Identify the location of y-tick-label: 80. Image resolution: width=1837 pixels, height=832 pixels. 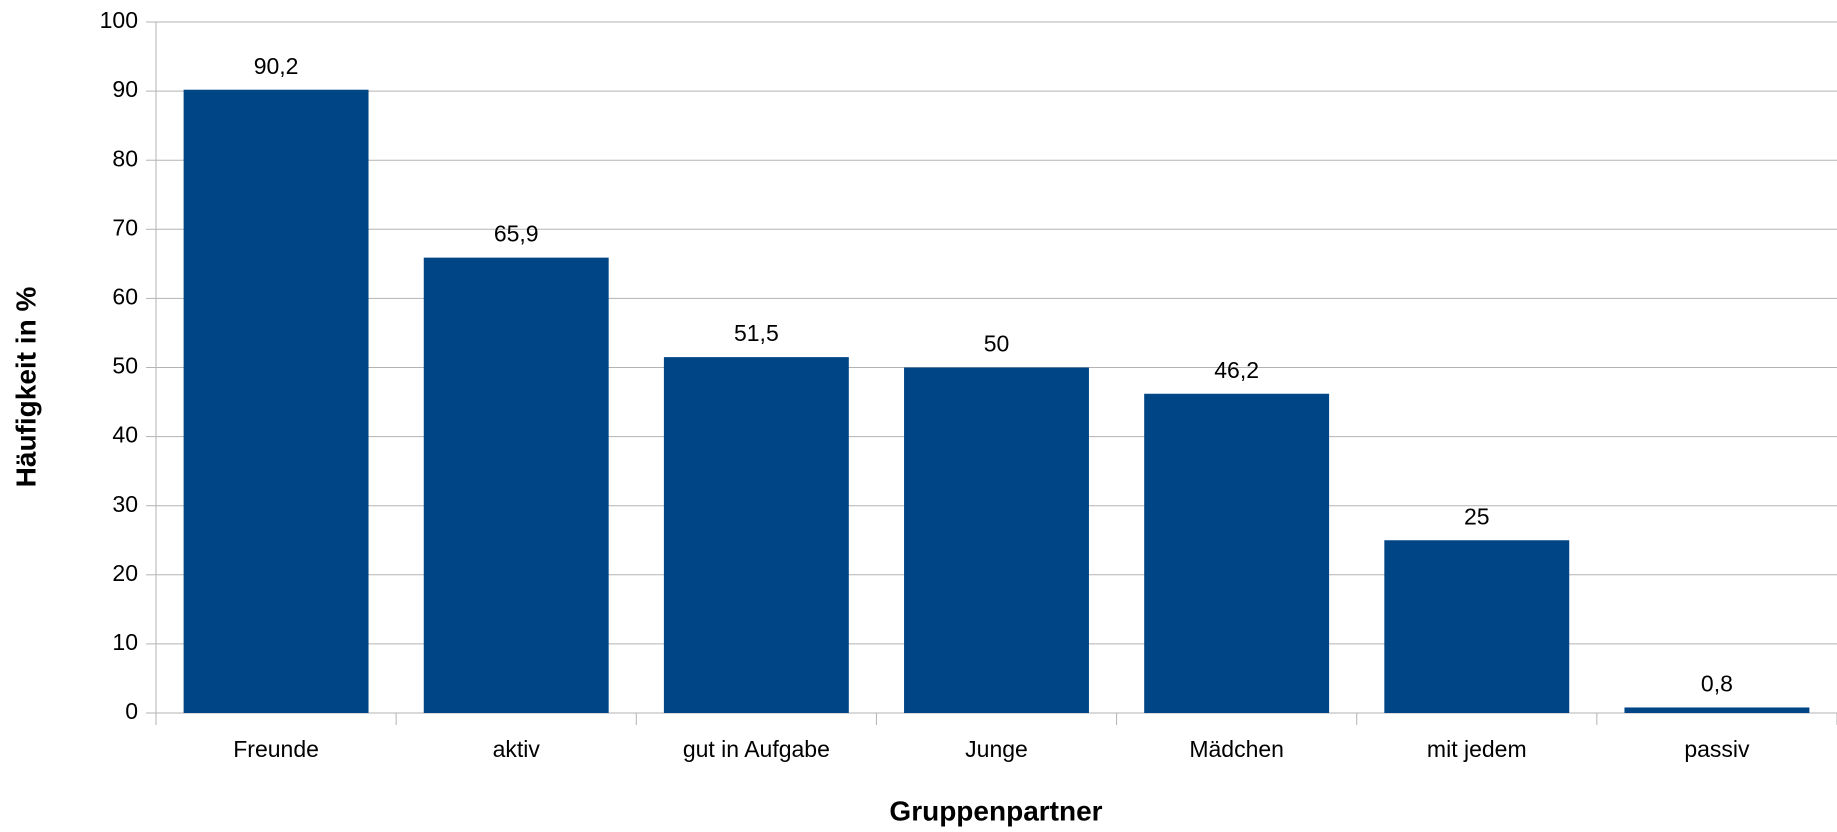
(125, 158).